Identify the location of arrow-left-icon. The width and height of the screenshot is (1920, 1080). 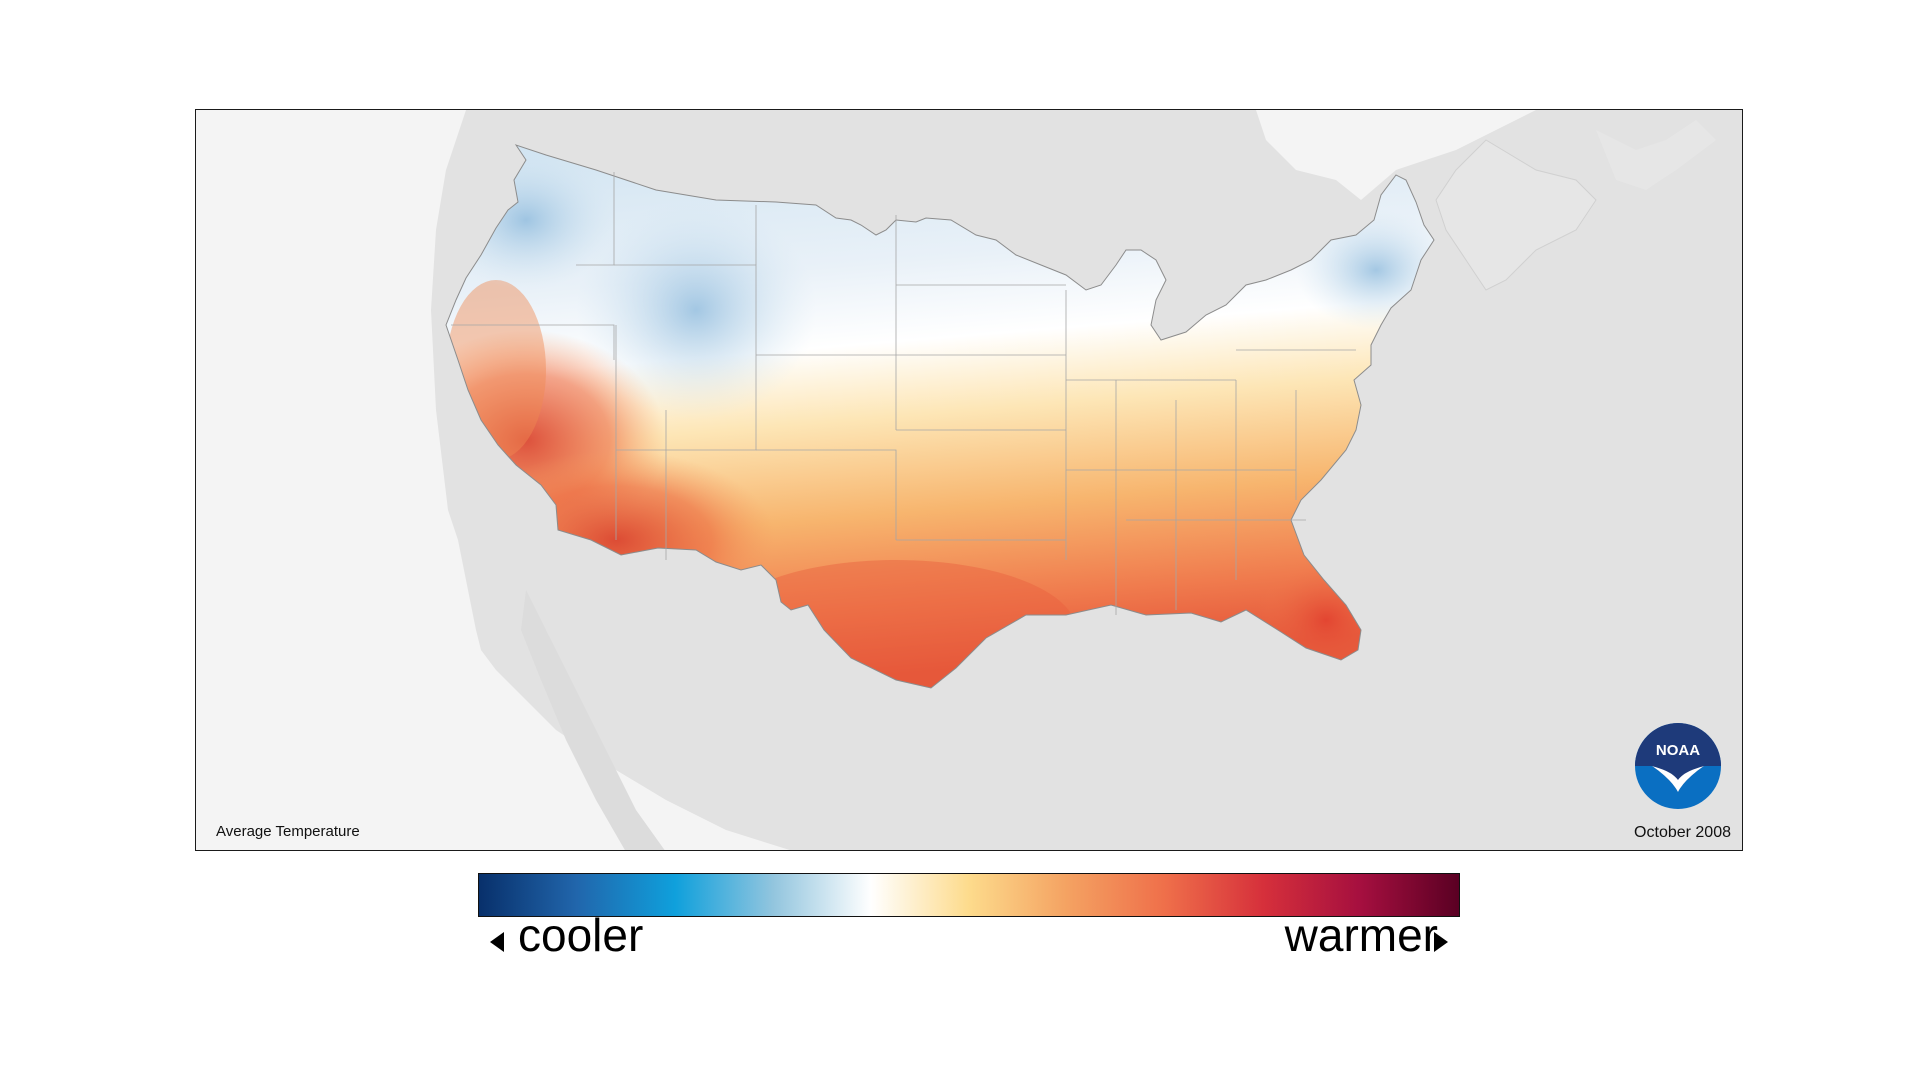
(497, 942).